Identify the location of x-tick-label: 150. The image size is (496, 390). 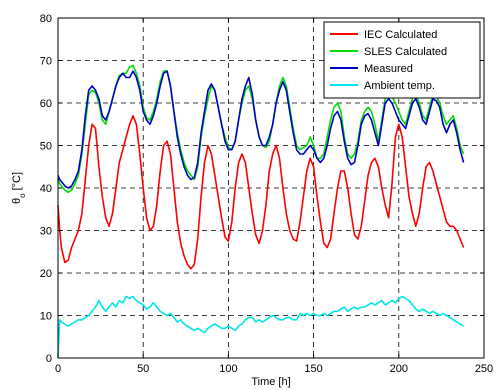
(313, 369).